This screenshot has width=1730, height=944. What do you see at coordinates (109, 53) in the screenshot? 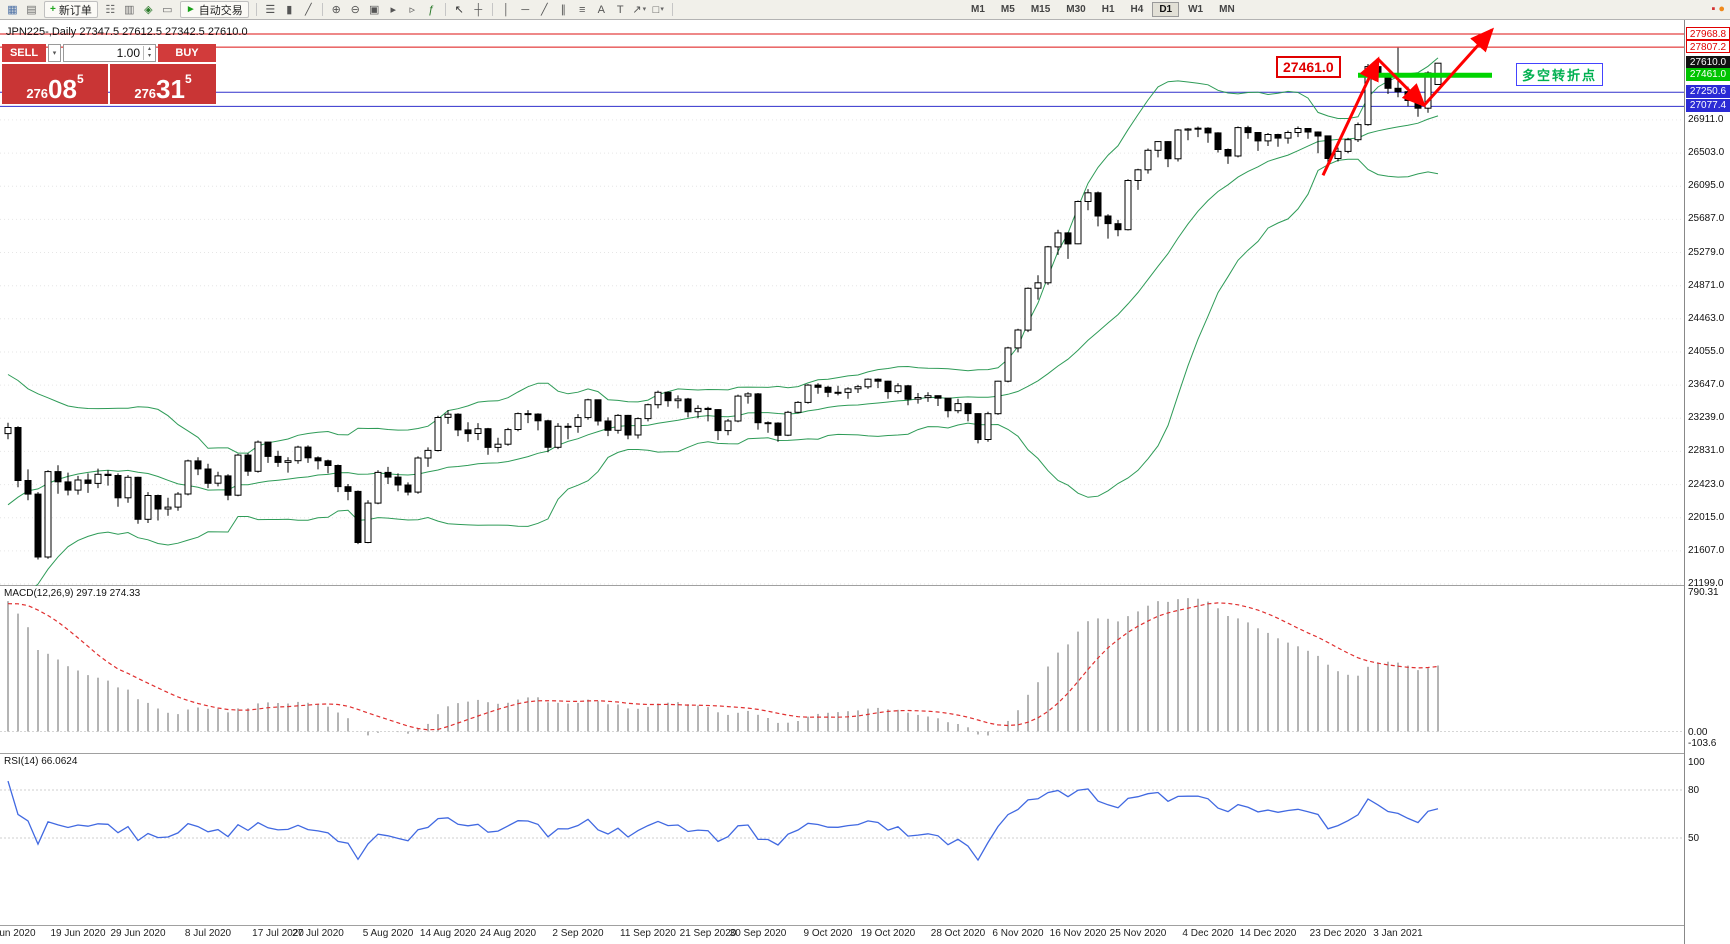
I see `volume-field: 1.00 ▴ ▾` at bounding box center [109, 53].